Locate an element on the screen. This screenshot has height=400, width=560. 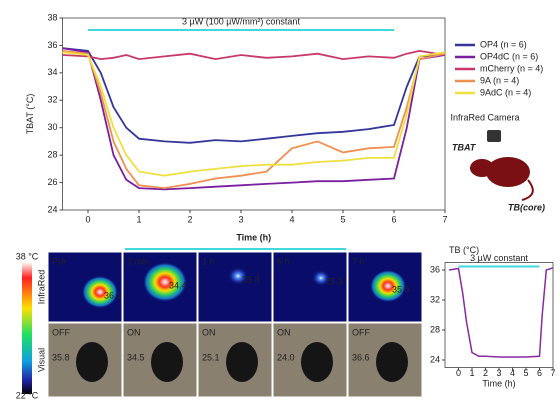
visual-temp: 35.8 is located at coordinates (61, 357).